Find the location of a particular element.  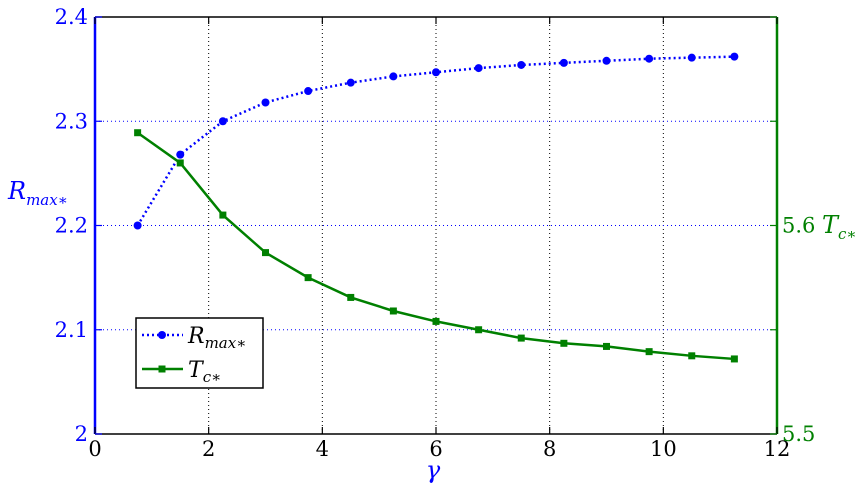

x-tick-label-3: 6 is located at coordinates (435, 449).